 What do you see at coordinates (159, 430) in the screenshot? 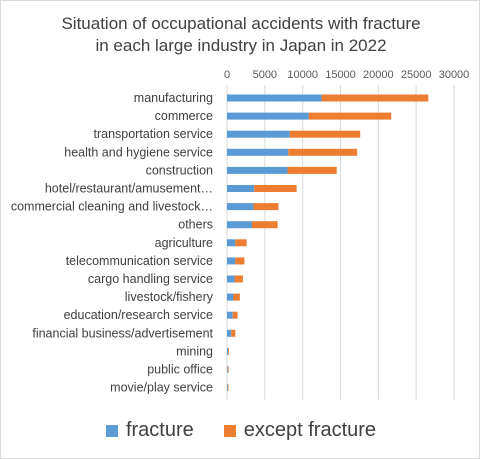
I see `legend-label-fracture: fracture` at bounding box center [159, 430].